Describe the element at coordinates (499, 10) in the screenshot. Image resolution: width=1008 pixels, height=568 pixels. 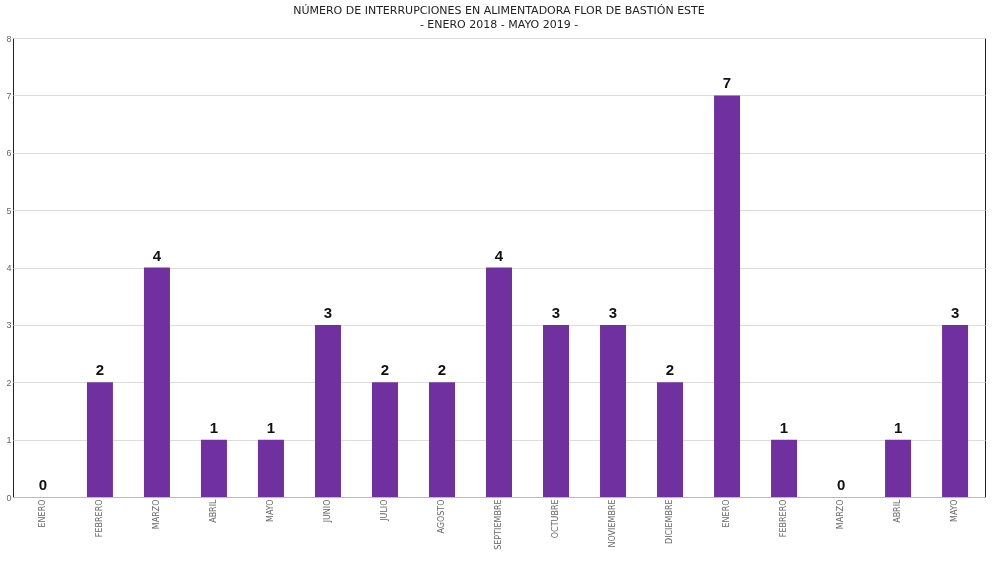
I see `chart-title: NÚMERO DE INTERRUPCIONES EN ALIMENTADORA FLOR DE BASTIÓN ESTE` at that location.